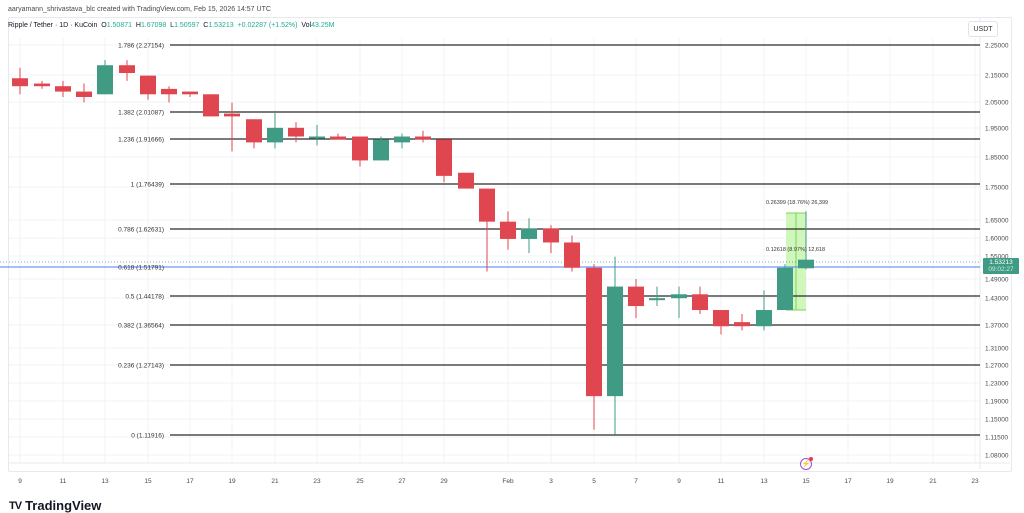  I want to click on symbol-title: Ripple / Tether · 1D · KuCoin, so click(53, 25).